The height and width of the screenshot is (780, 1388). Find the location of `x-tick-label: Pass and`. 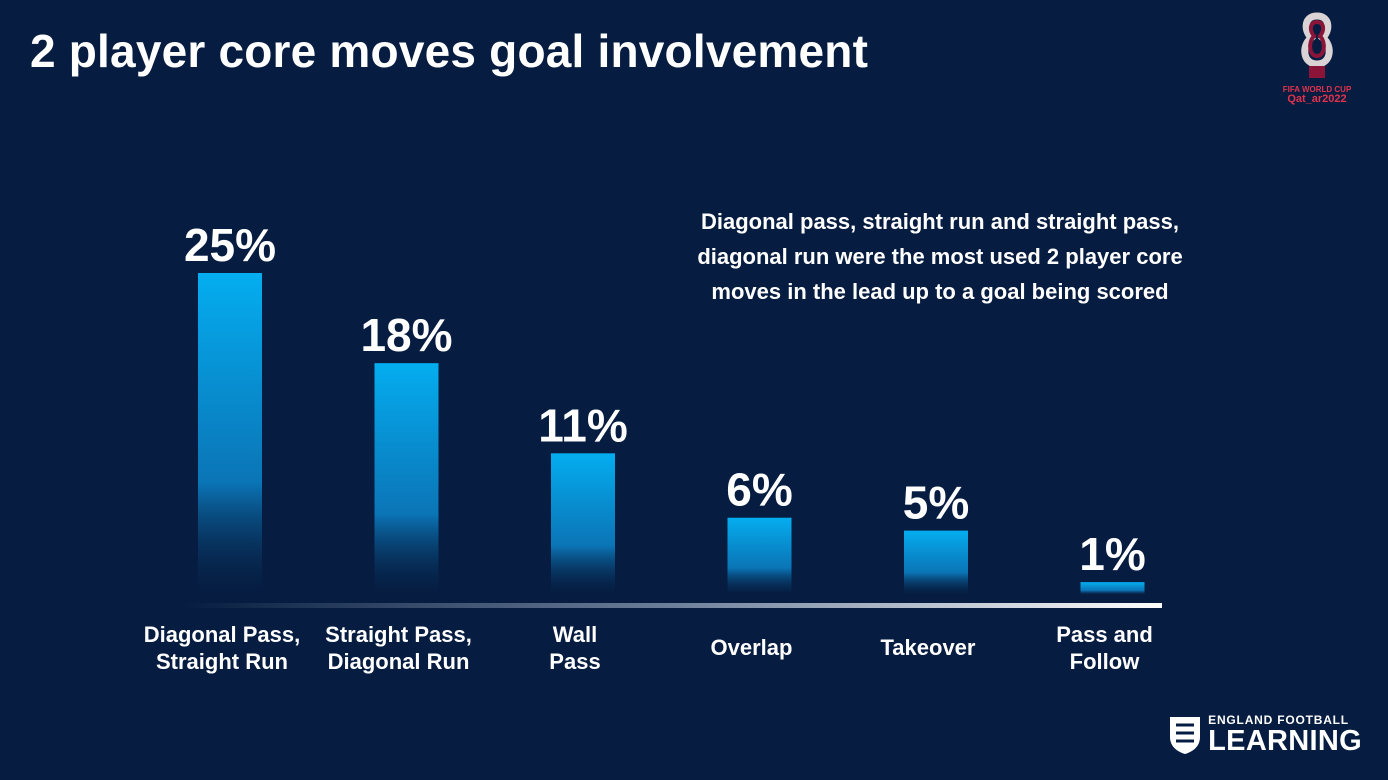

x-tick-label: Pass and is located at coordinates (1104, 634).